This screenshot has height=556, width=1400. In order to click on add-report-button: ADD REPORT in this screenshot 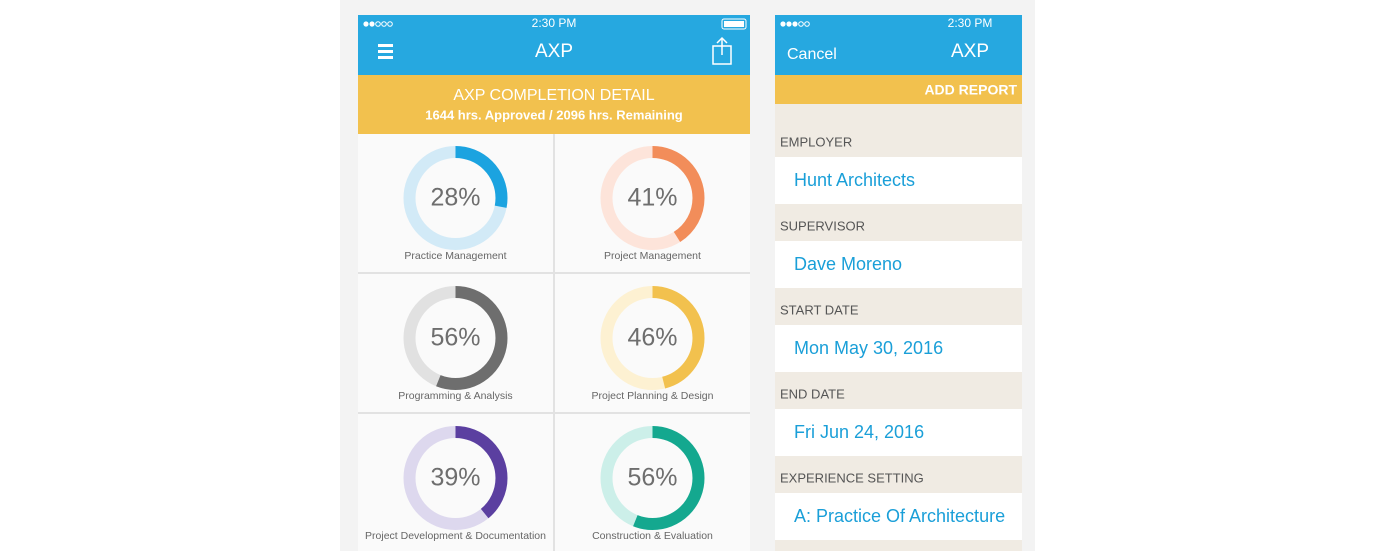, I will do `click(970, 90)`.